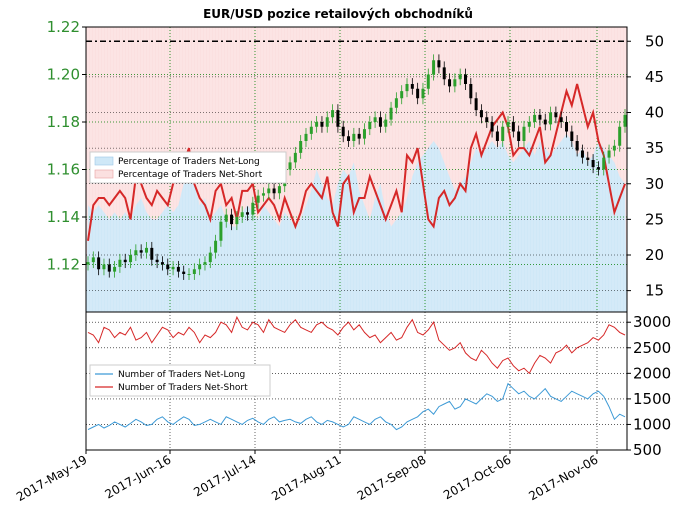 The image size is (680, 519). Describe the element at coordinates (649, 386) in the screenshot. I see `count-axis: 500 1000 1500 2000 2500 3000` at that location.